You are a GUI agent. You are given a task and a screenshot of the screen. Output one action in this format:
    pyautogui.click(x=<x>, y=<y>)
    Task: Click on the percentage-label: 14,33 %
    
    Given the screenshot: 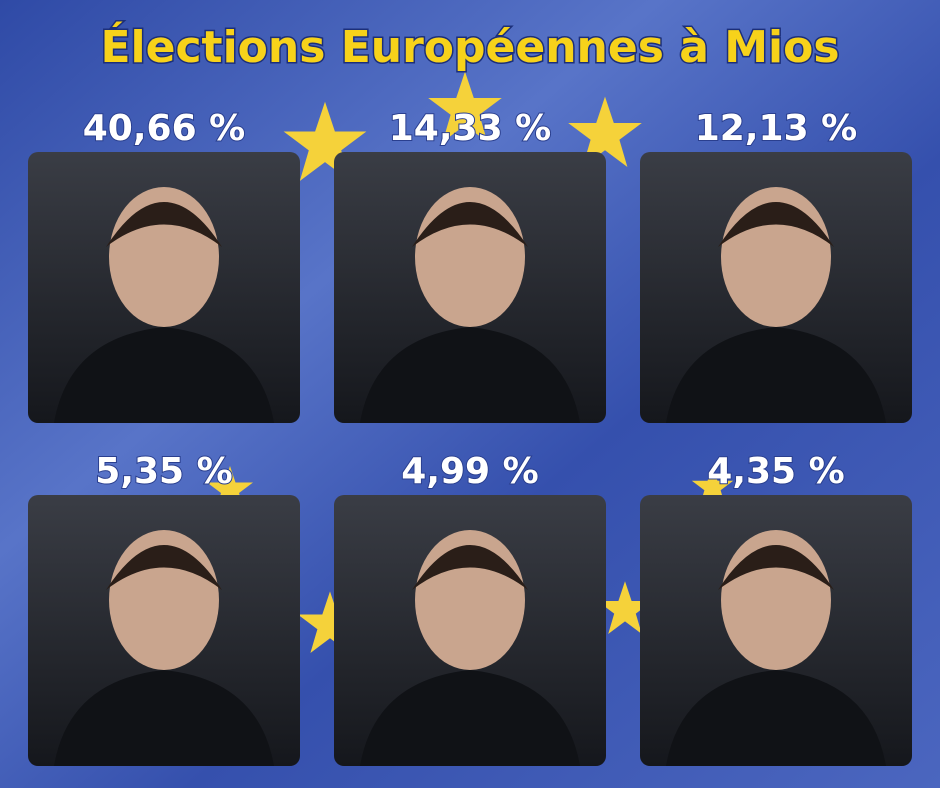 What is the action you would take?
    pyautogui.click(x=470, y=128)
    